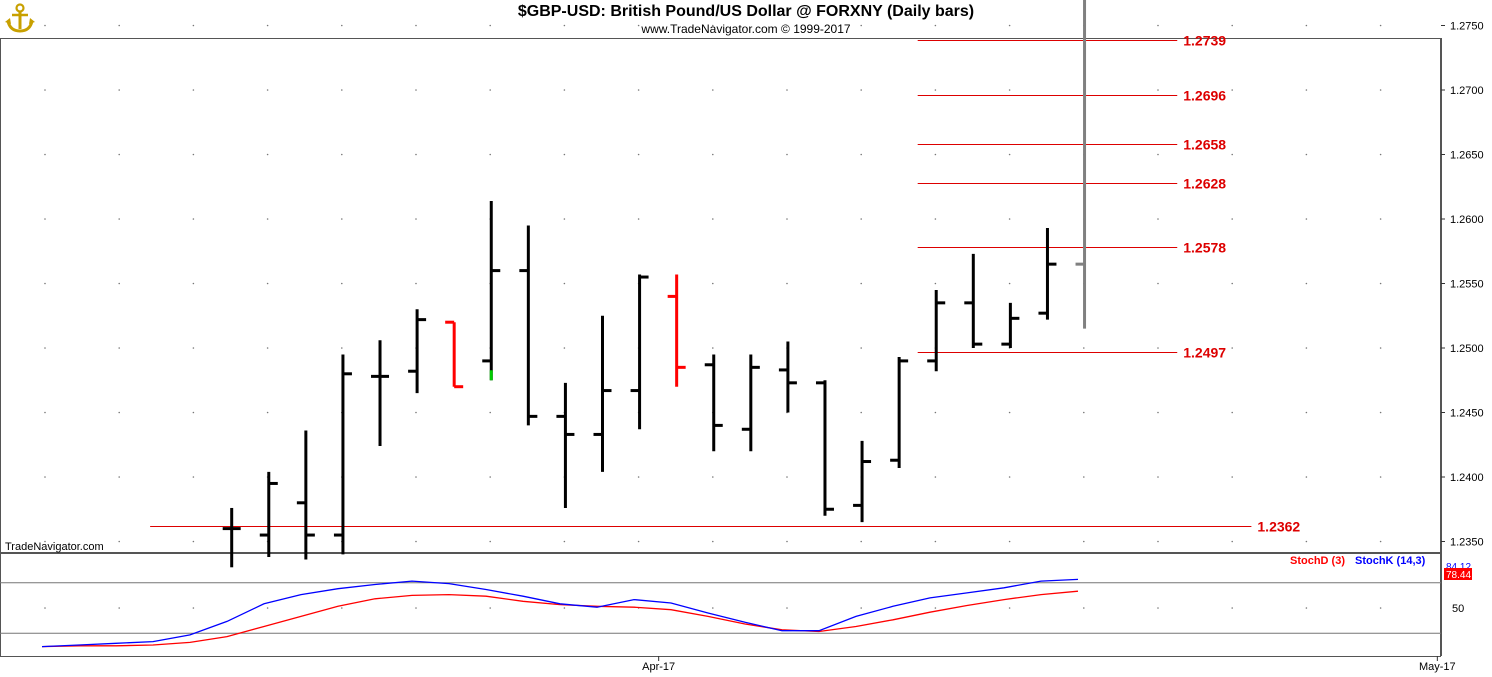  Describe the element at coordinates (560, 619) in the screenshot. I see `stochD-line` at that location.